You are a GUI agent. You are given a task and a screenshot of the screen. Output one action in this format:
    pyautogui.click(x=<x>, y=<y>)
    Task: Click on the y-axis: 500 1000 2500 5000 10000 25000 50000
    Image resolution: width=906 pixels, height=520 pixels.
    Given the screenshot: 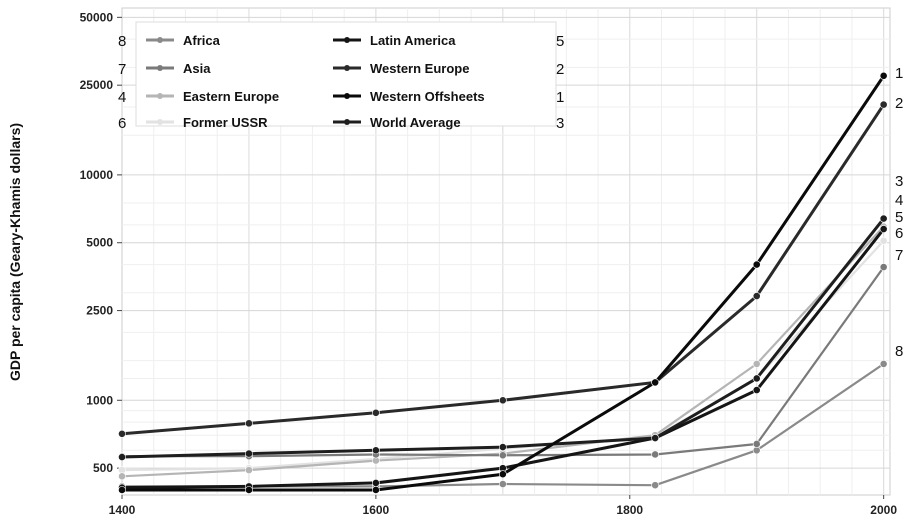 What is the action you would take?
    pyautogui.click(x=101, y=242)
    